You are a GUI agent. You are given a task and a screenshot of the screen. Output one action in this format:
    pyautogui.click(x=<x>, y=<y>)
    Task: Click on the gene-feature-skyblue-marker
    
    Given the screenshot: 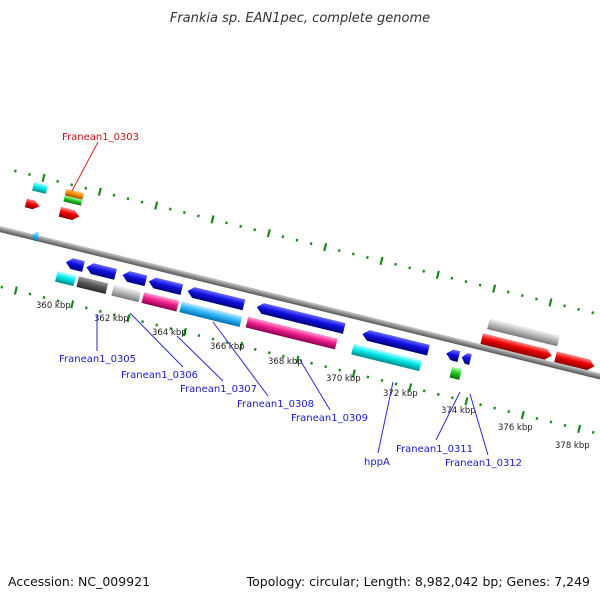 What is the action you would take?
    pyautogui.click(x=35, y=236)
    